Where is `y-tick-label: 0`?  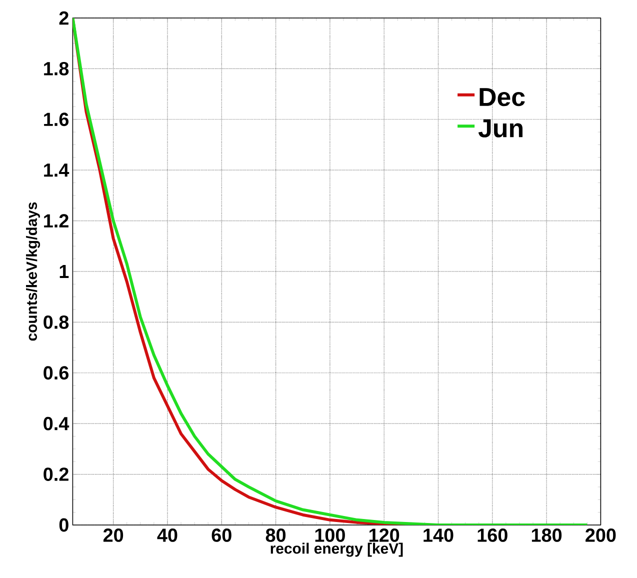
y-tick-label: 0 is located at coordinates (63, 525).